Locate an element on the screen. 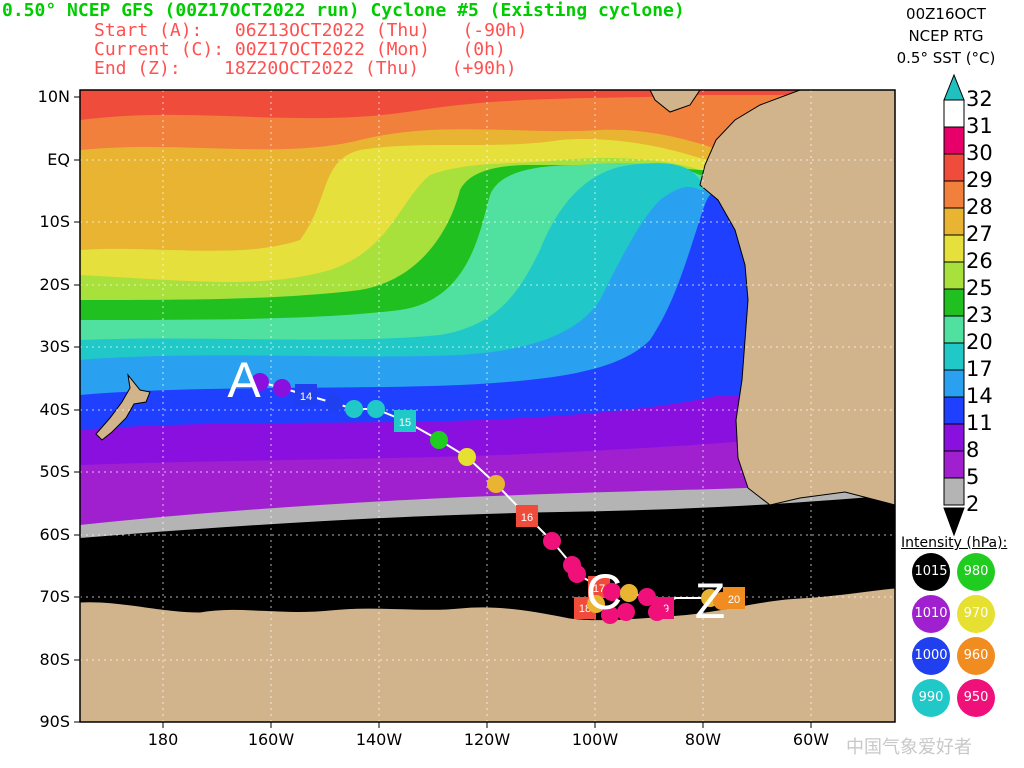 The image size is (1024, 768). colorbar-label: 30 is located at coordinates (979, 153).